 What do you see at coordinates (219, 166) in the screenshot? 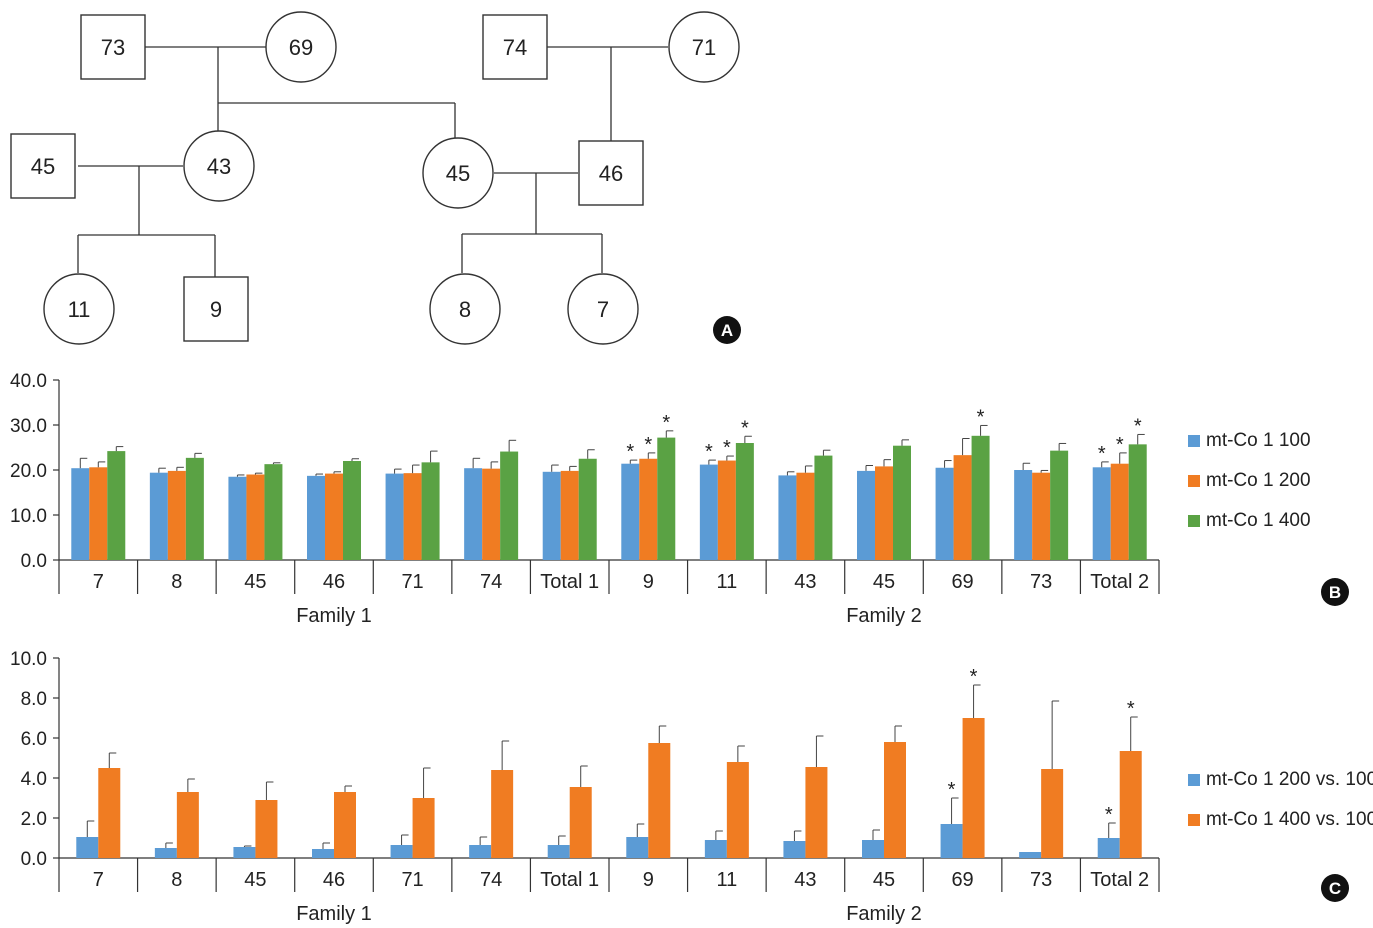
I see `member-label: 43` at bounding box center [219, 166].